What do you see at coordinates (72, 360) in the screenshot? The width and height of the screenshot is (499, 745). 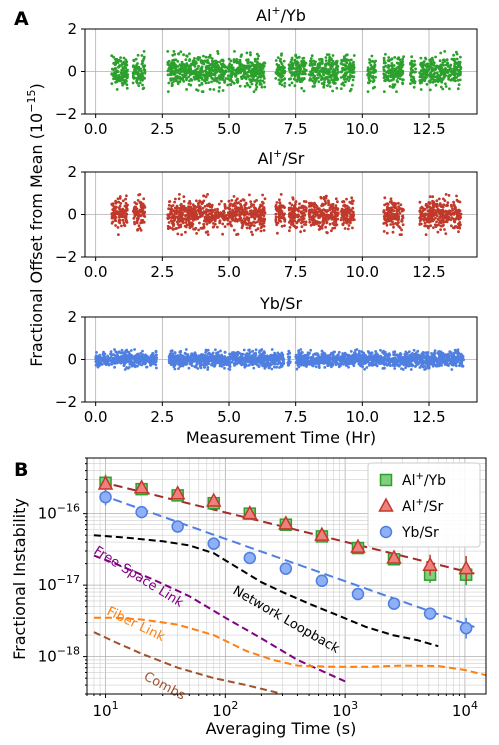 I see `y-tick-label: 0` at bounding box center [72, 360].